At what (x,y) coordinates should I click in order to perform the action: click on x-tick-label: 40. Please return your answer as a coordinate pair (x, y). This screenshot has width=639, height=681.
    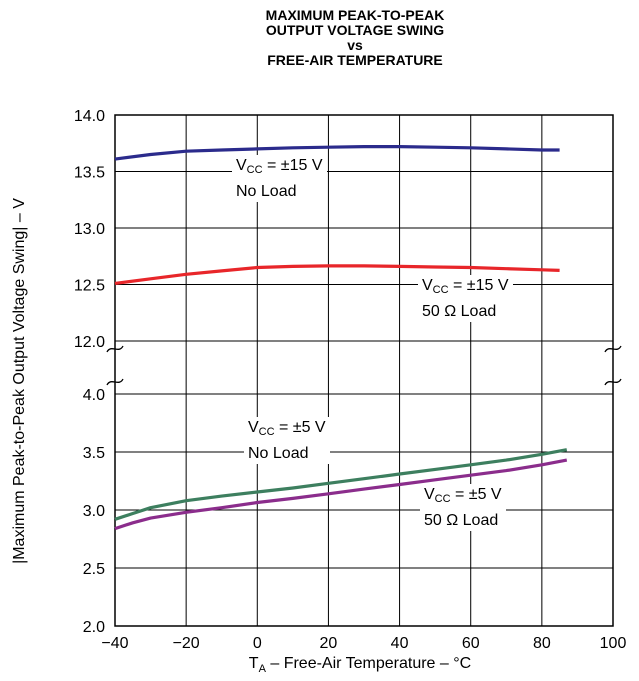
    Looking at the image, I should click on (400, 643).